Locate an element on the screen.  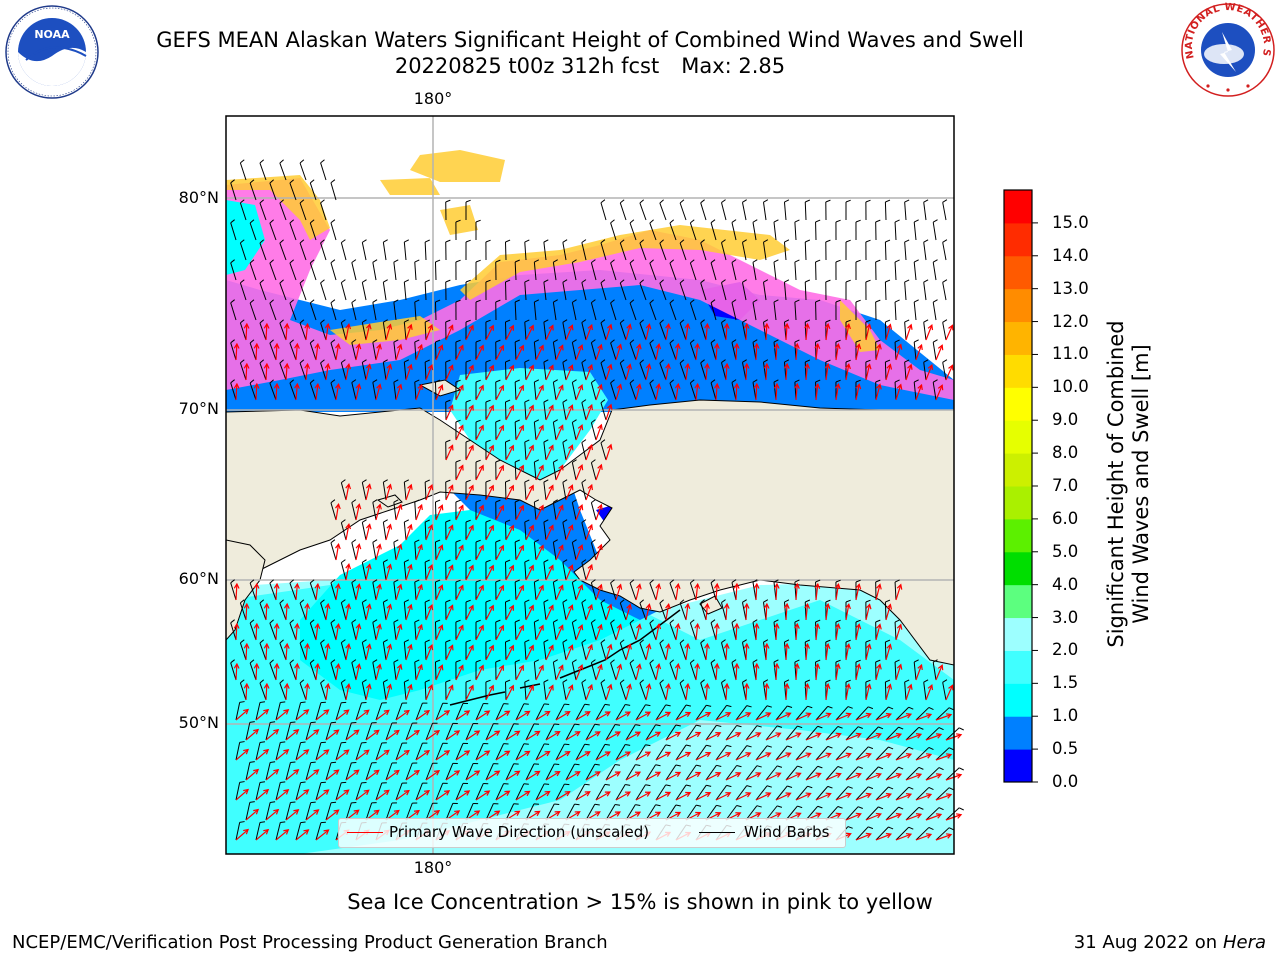
colorbar-band is located at coordinates (1018, 503).